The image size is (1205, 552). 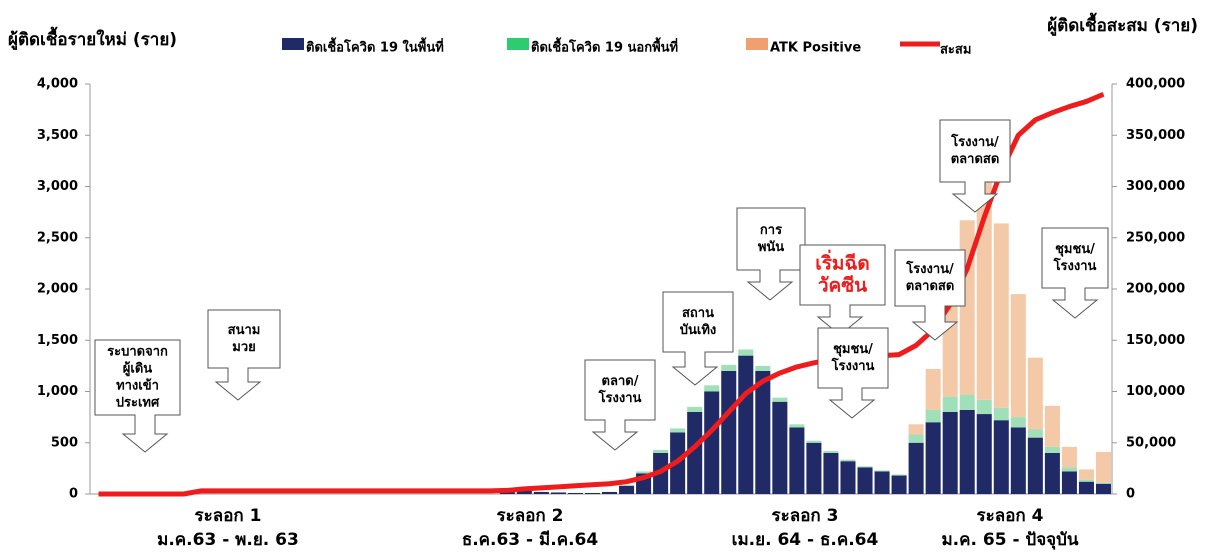 What do you see at coordinates (375, 46) in the screenshot?
I see `legend-label: ติดเชื้อโควิด 19 ในพื้นที่` at bounding box center [375, 46].